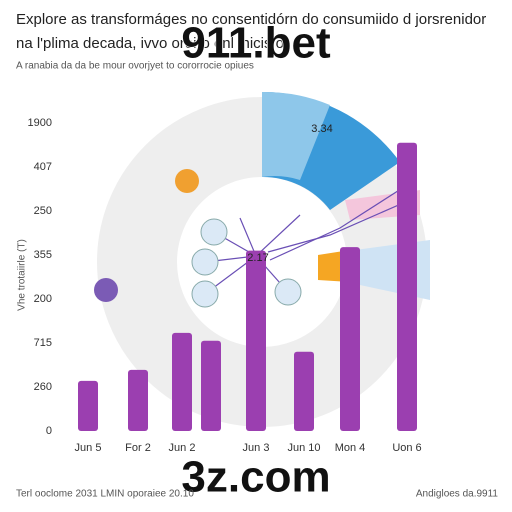 Image resolution: width=512 pixels, height=512 pixels. Describe the element at coordinates (321, 129) in the screenshot. I see `annotation: 3.34` at that location.